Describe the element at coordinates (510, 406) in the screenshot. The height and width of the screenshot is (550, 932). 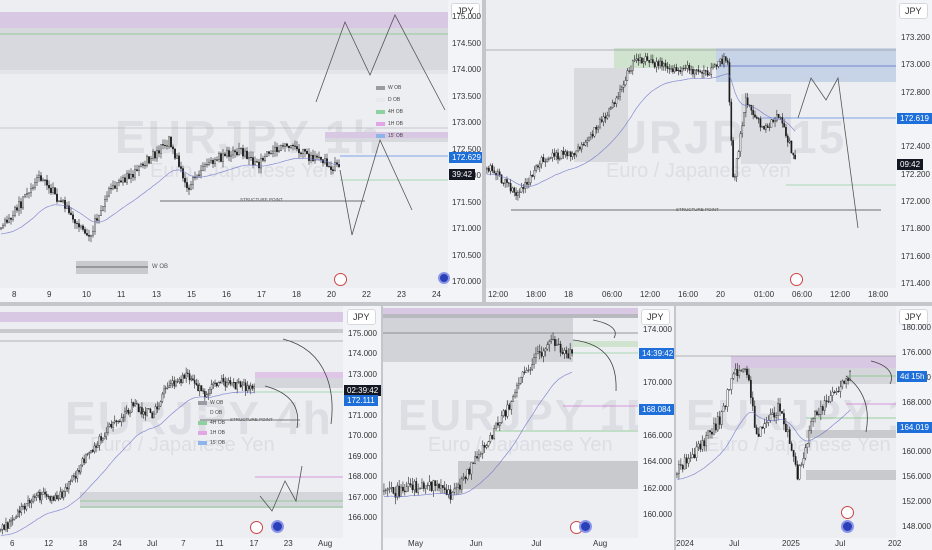
I see `price-plot` at that location.